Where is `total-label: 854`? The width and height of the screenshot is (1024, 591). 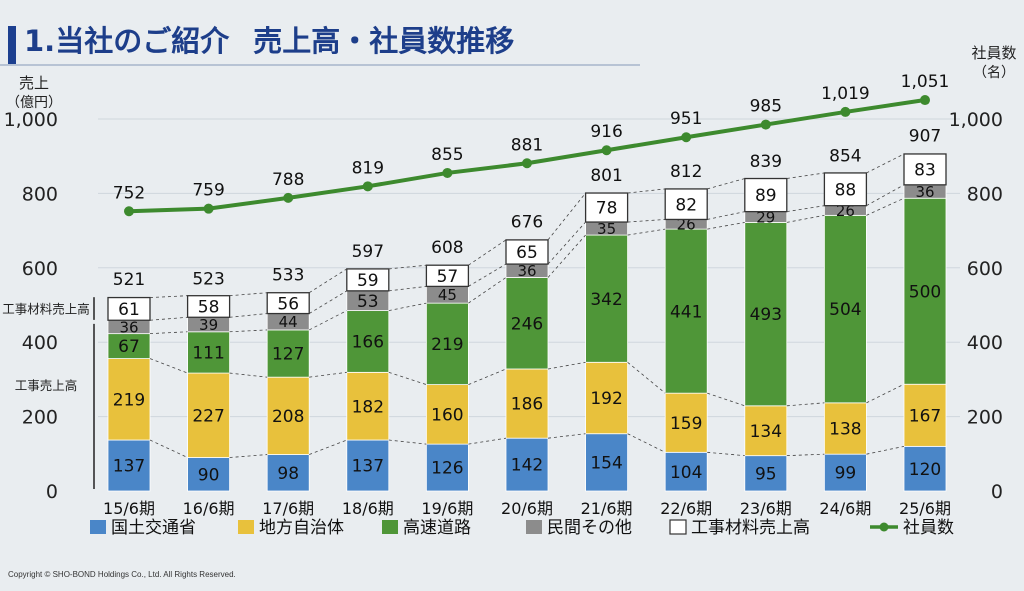 total-label: 854 is located at coordinates (845, 156).